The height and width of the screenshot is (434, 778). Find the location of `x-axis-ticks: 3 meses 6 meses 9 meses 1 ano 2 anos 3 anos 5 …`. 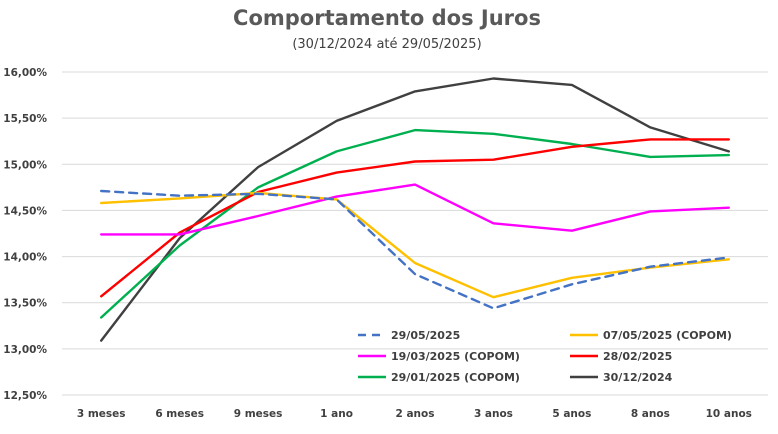

x-axis-ticks: 3 meses 6 meses 9 meses 1 ano 2 anos 3 anos 5 … is located at coordinates (414, 414).